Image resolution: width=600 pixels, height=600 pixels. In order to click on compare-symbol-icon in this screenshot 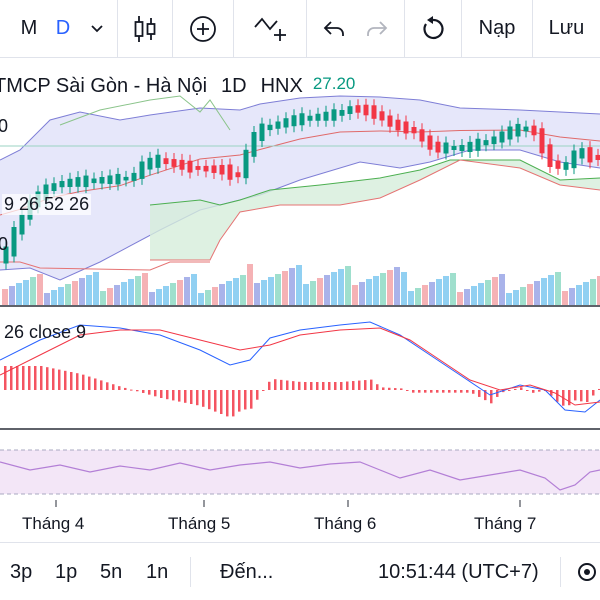, I will do `click(270, 28)`.